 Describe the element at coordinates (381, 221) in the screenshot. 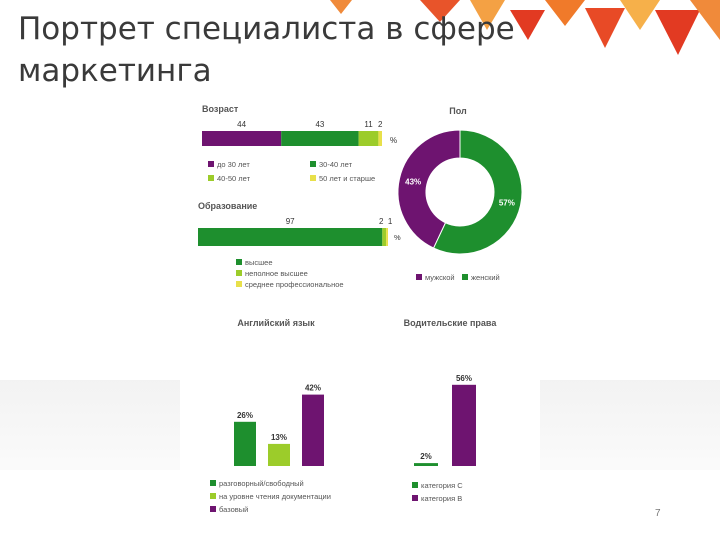

I see `education-value-label: 2` at that location.